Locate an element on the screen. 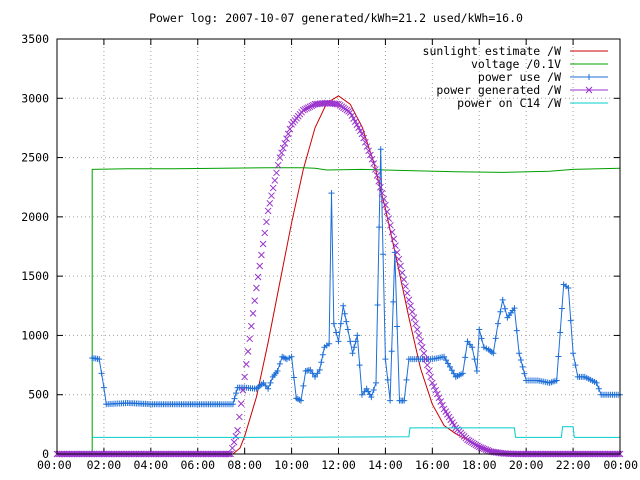  y-tick-label: 500 is located at coordinates (38, 395).